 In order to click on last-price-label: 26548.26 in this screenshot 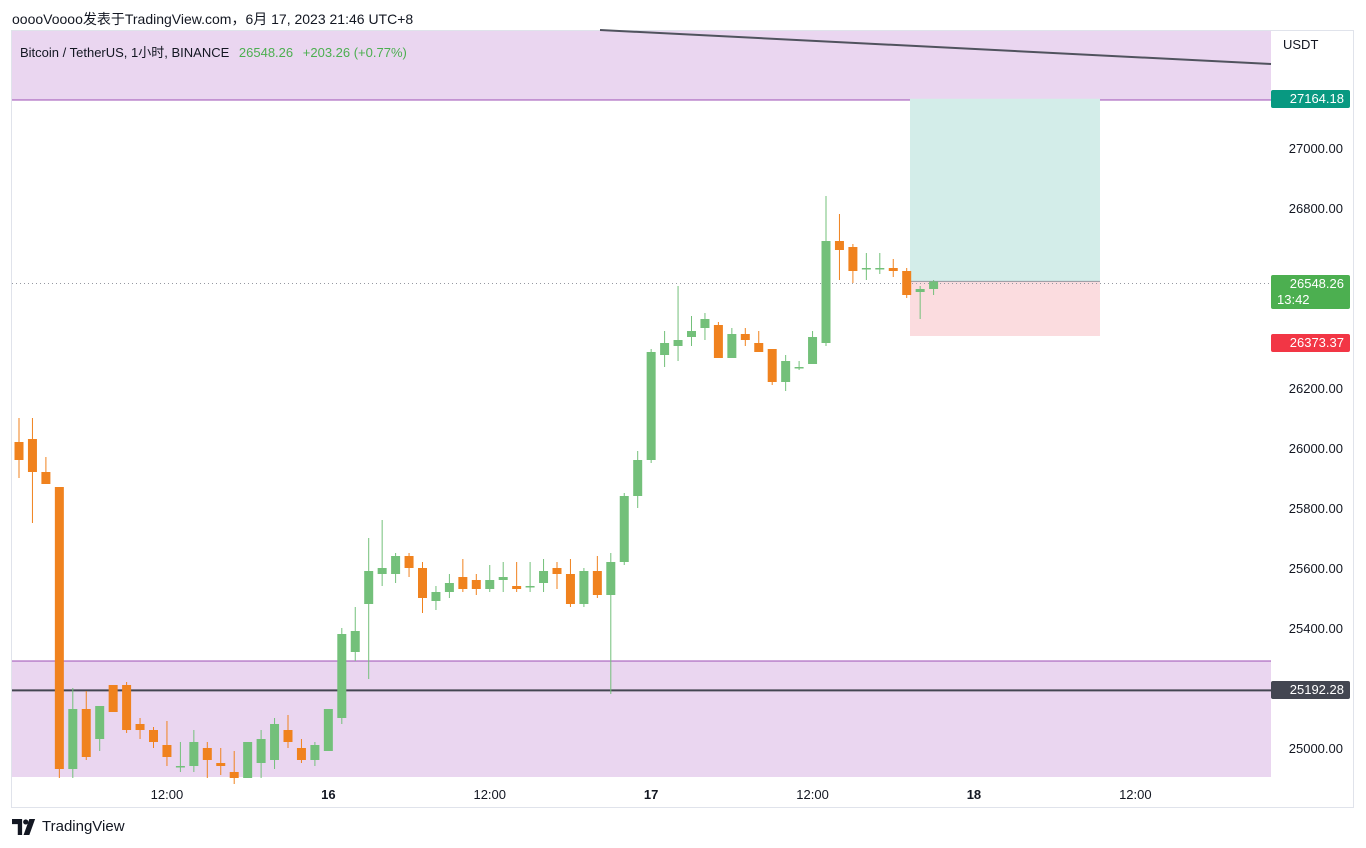, I will do `click(266, 52)`.